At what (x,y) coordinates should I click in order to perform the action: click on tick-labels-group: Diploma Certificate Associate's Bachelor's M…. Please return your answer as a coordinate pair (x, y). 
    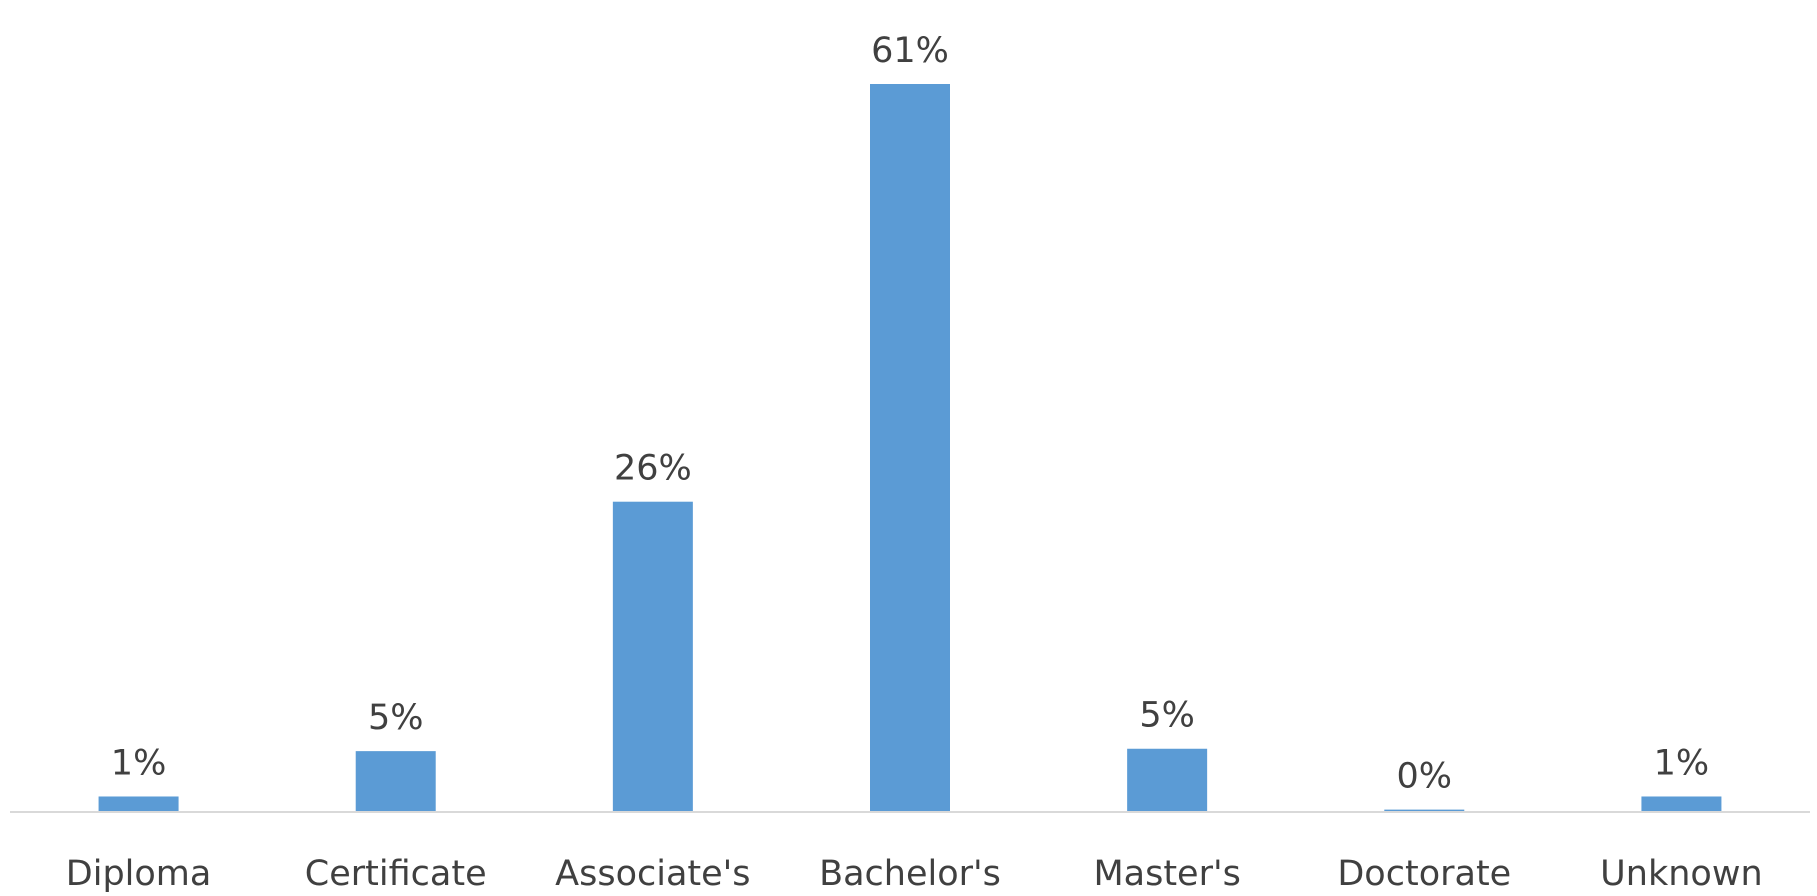
    Looking at the image, I should click on (914, 874).